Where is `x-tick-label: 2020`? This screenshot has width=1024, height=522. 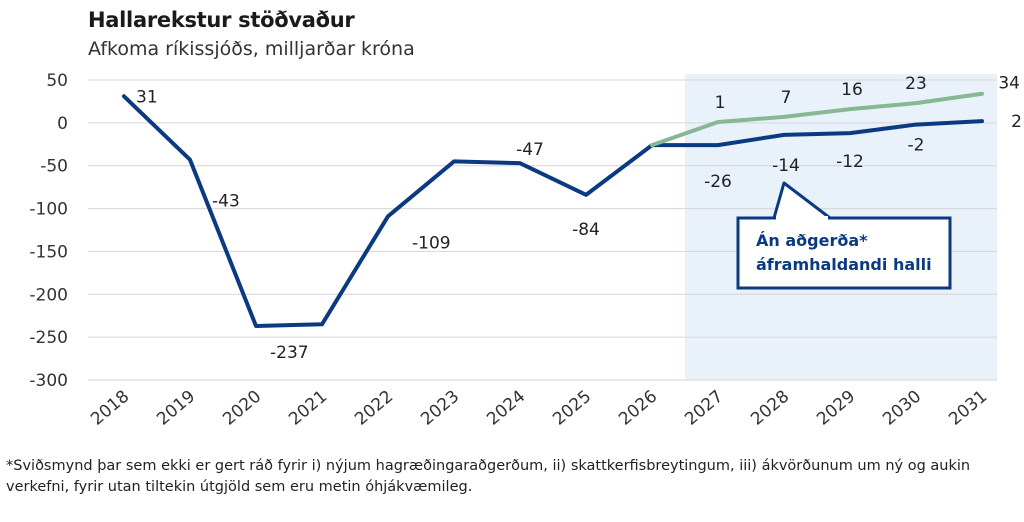
x-tick-label: 2020 is located at coordinates (242, 408).